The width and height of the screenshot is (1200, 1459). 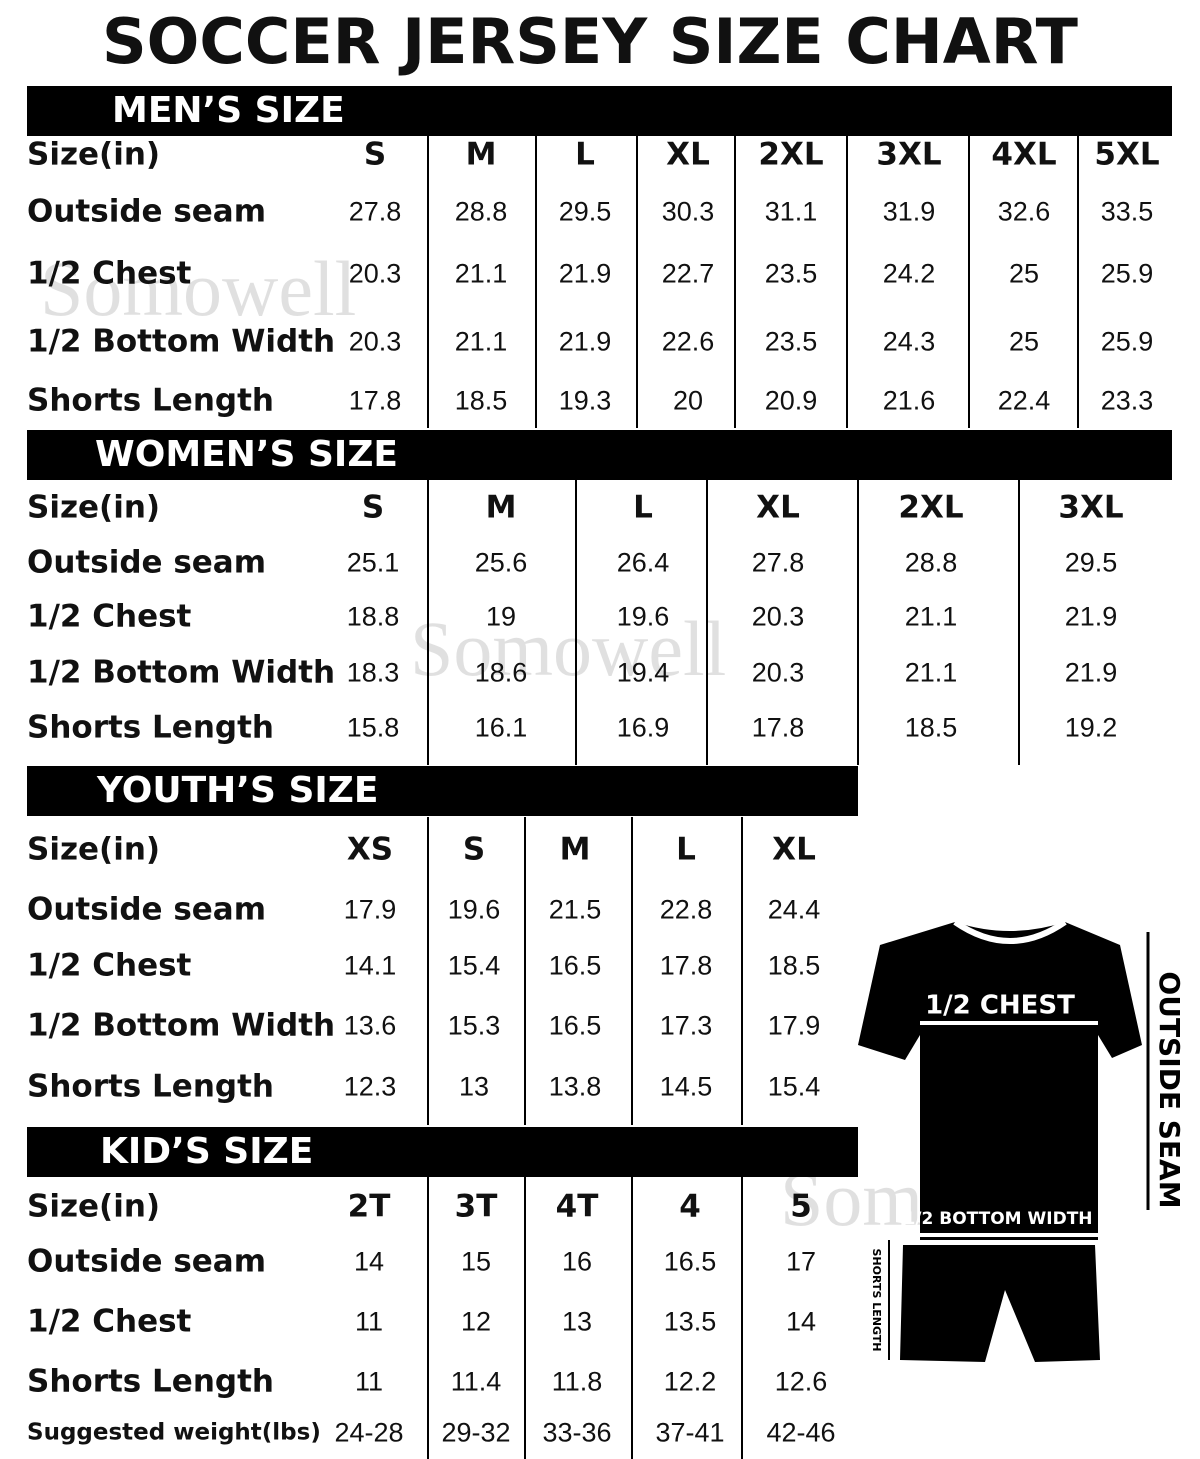 I want to click on cell-value: 22.7, so click(x=688, y=273).